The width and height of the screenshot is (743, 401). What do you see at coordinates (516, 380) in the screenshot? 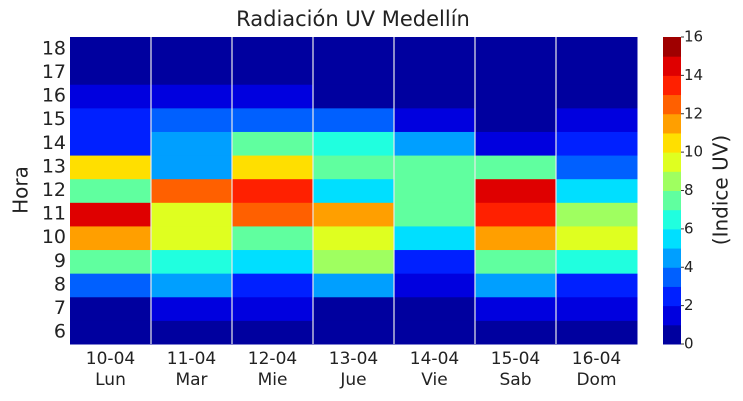
I see `x-tick-day: Sab` at bounding box center [516, 380].